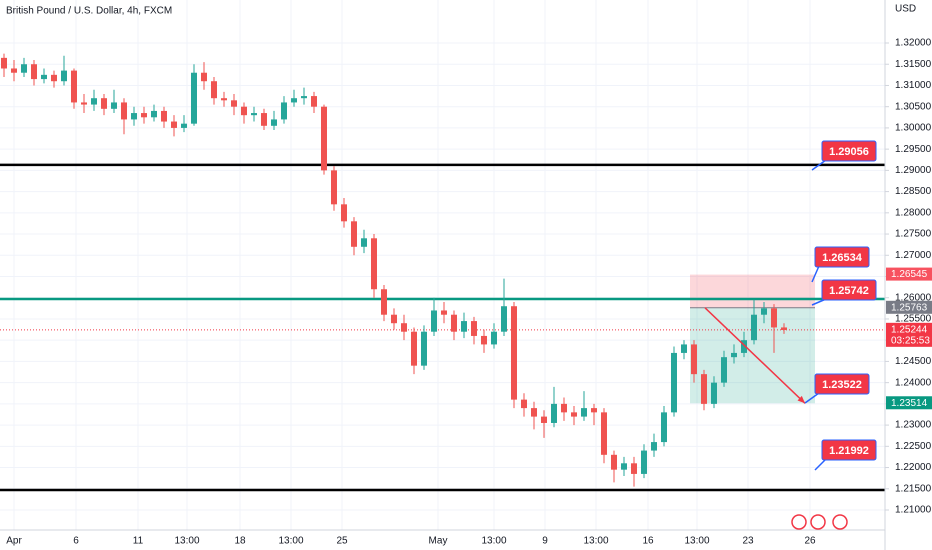  Describe the element at coordinates (913, 170) in the screenshot. I see `y-tick-label: 1.29000` at that location.